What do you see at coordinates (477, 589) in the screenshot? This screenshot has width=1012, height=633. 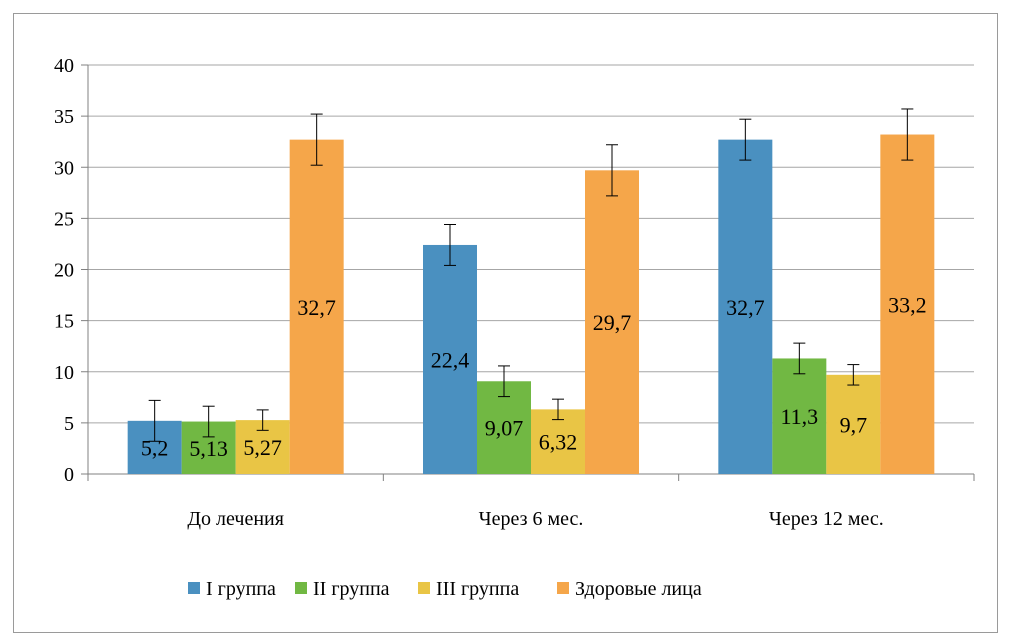 I see `legend-label: III группа` at bounding box center [477, 589].